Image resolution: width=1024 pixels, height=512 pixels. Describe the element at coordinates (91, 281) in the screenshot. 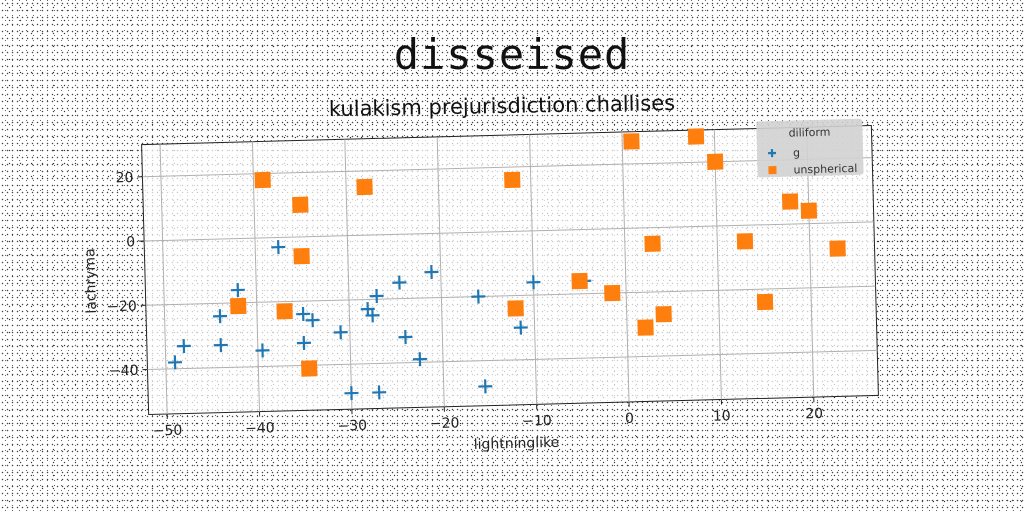

I see `y-axis-label: lachryma` at that location.